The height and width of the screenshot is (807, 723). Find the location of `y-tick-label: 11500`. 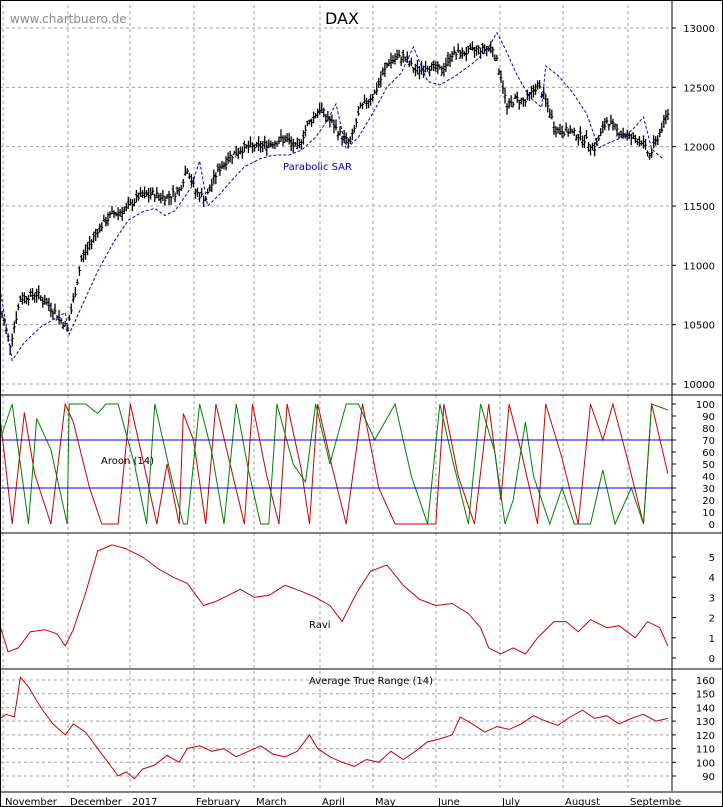

y-tick-label: 11500 is located at coordinates (699, 207).